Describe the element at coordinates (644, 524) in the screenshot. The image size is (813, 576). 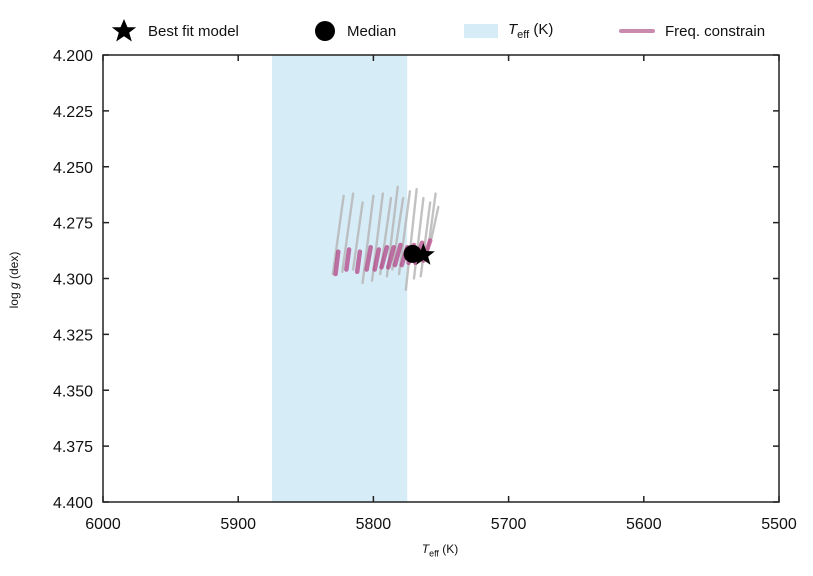
I see `x-tick-label-4: 5600` at that location.